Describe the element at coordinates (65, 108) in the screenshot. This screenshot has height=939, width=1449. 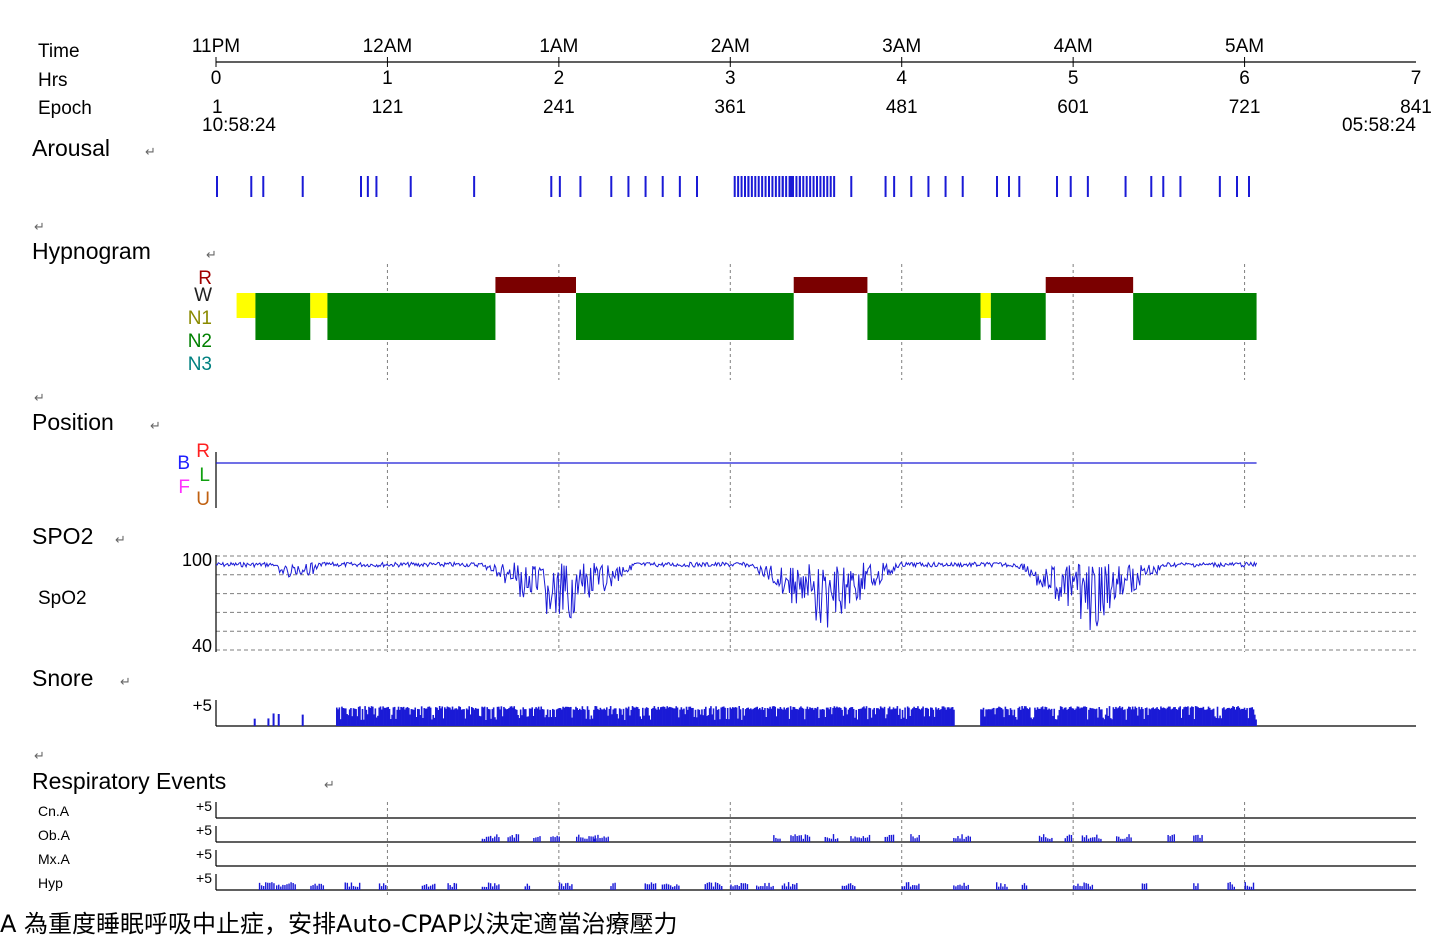
I see `row-label-epoch: Epoch` at that location.